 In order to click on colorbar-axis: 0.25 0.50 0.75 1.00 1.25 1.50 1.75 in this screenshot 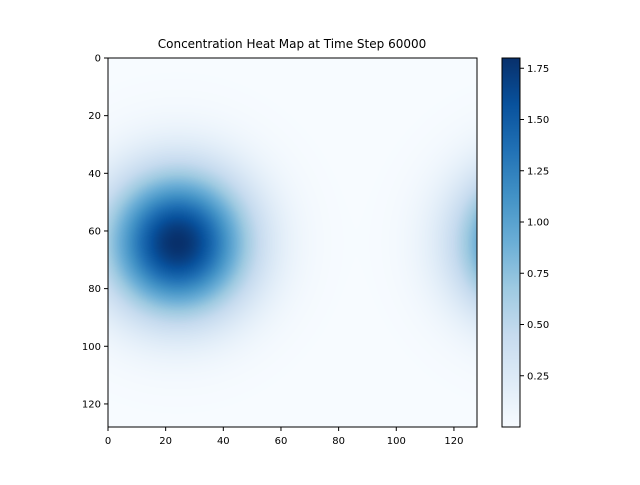, I will do `click(534, 223)`.